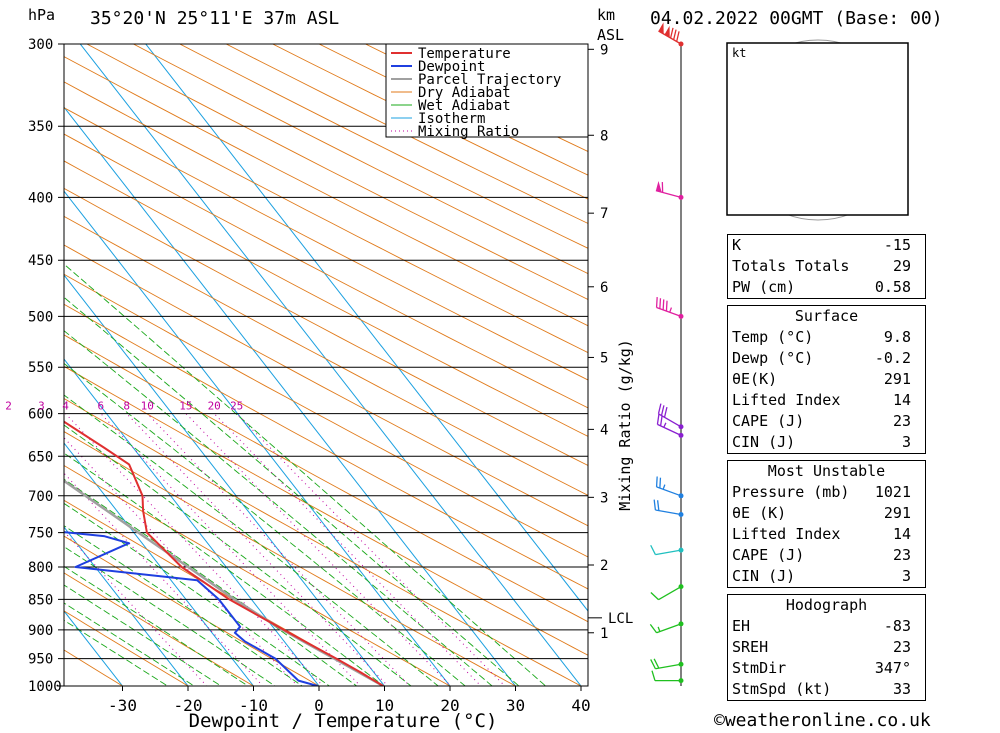 Image resolution: width=1000 pixels, height=733 pixels. I want to click on surface-row-cin: CIN (J) 3, so click(821, 442).